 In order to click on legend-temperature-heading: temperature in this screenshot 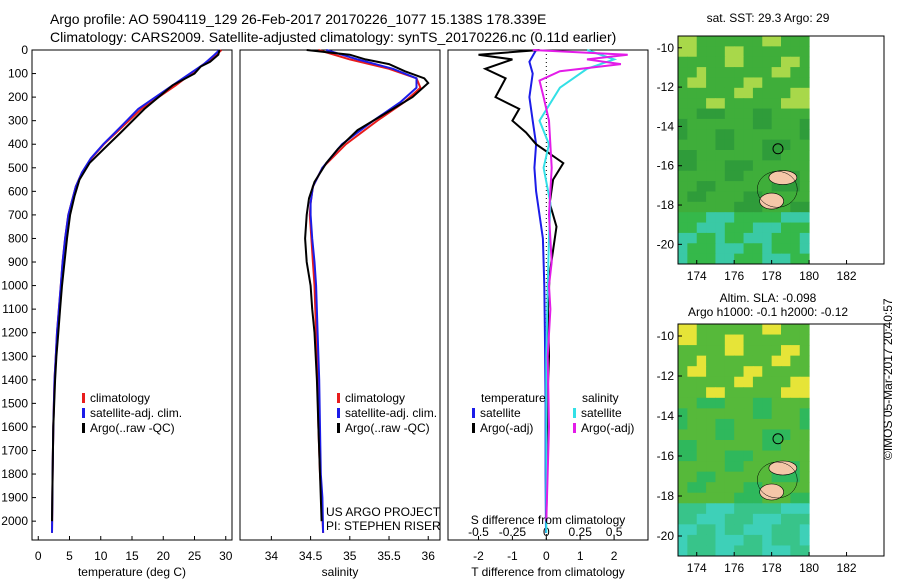, I will do `click(513, 398)`.